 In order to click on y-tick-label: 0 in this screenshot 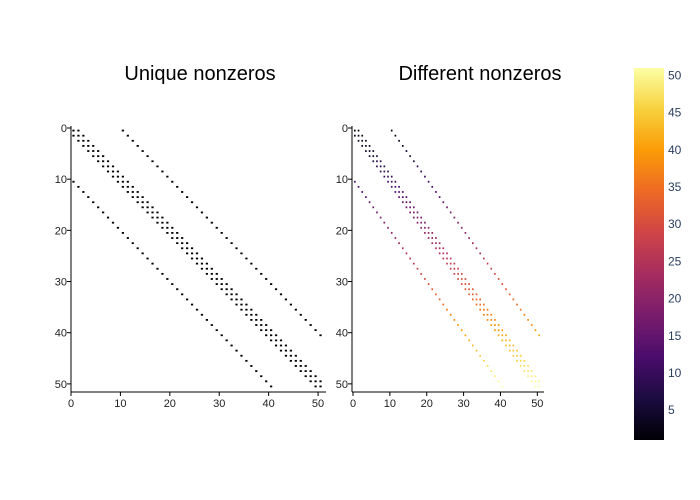, I will do `click(64, 129)`.